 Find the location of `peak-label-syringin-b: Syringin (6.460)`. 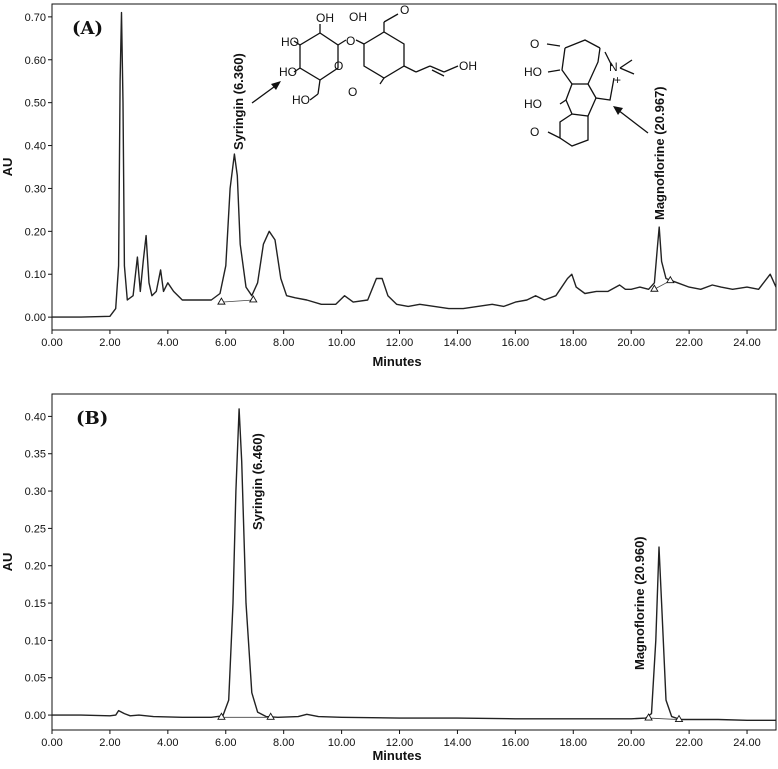

peak-label-syringin-b: Syringin (6.460) is located at coordinates (257, 481).